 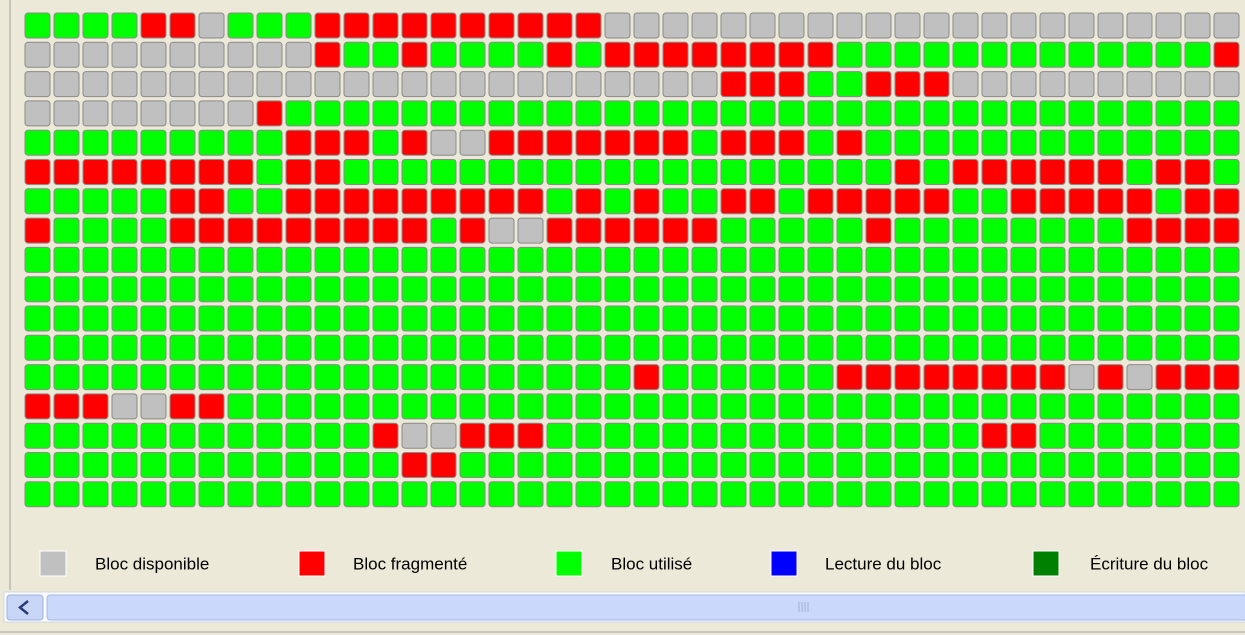 I want to click on horizontal-scrollbar, so click(x=624, y=607).